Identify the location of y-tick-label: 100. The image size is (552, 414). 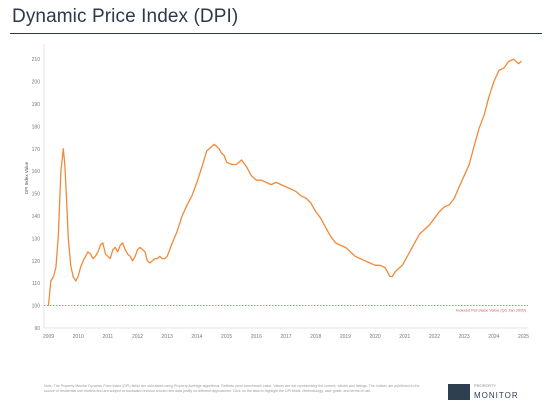
(36, 307).